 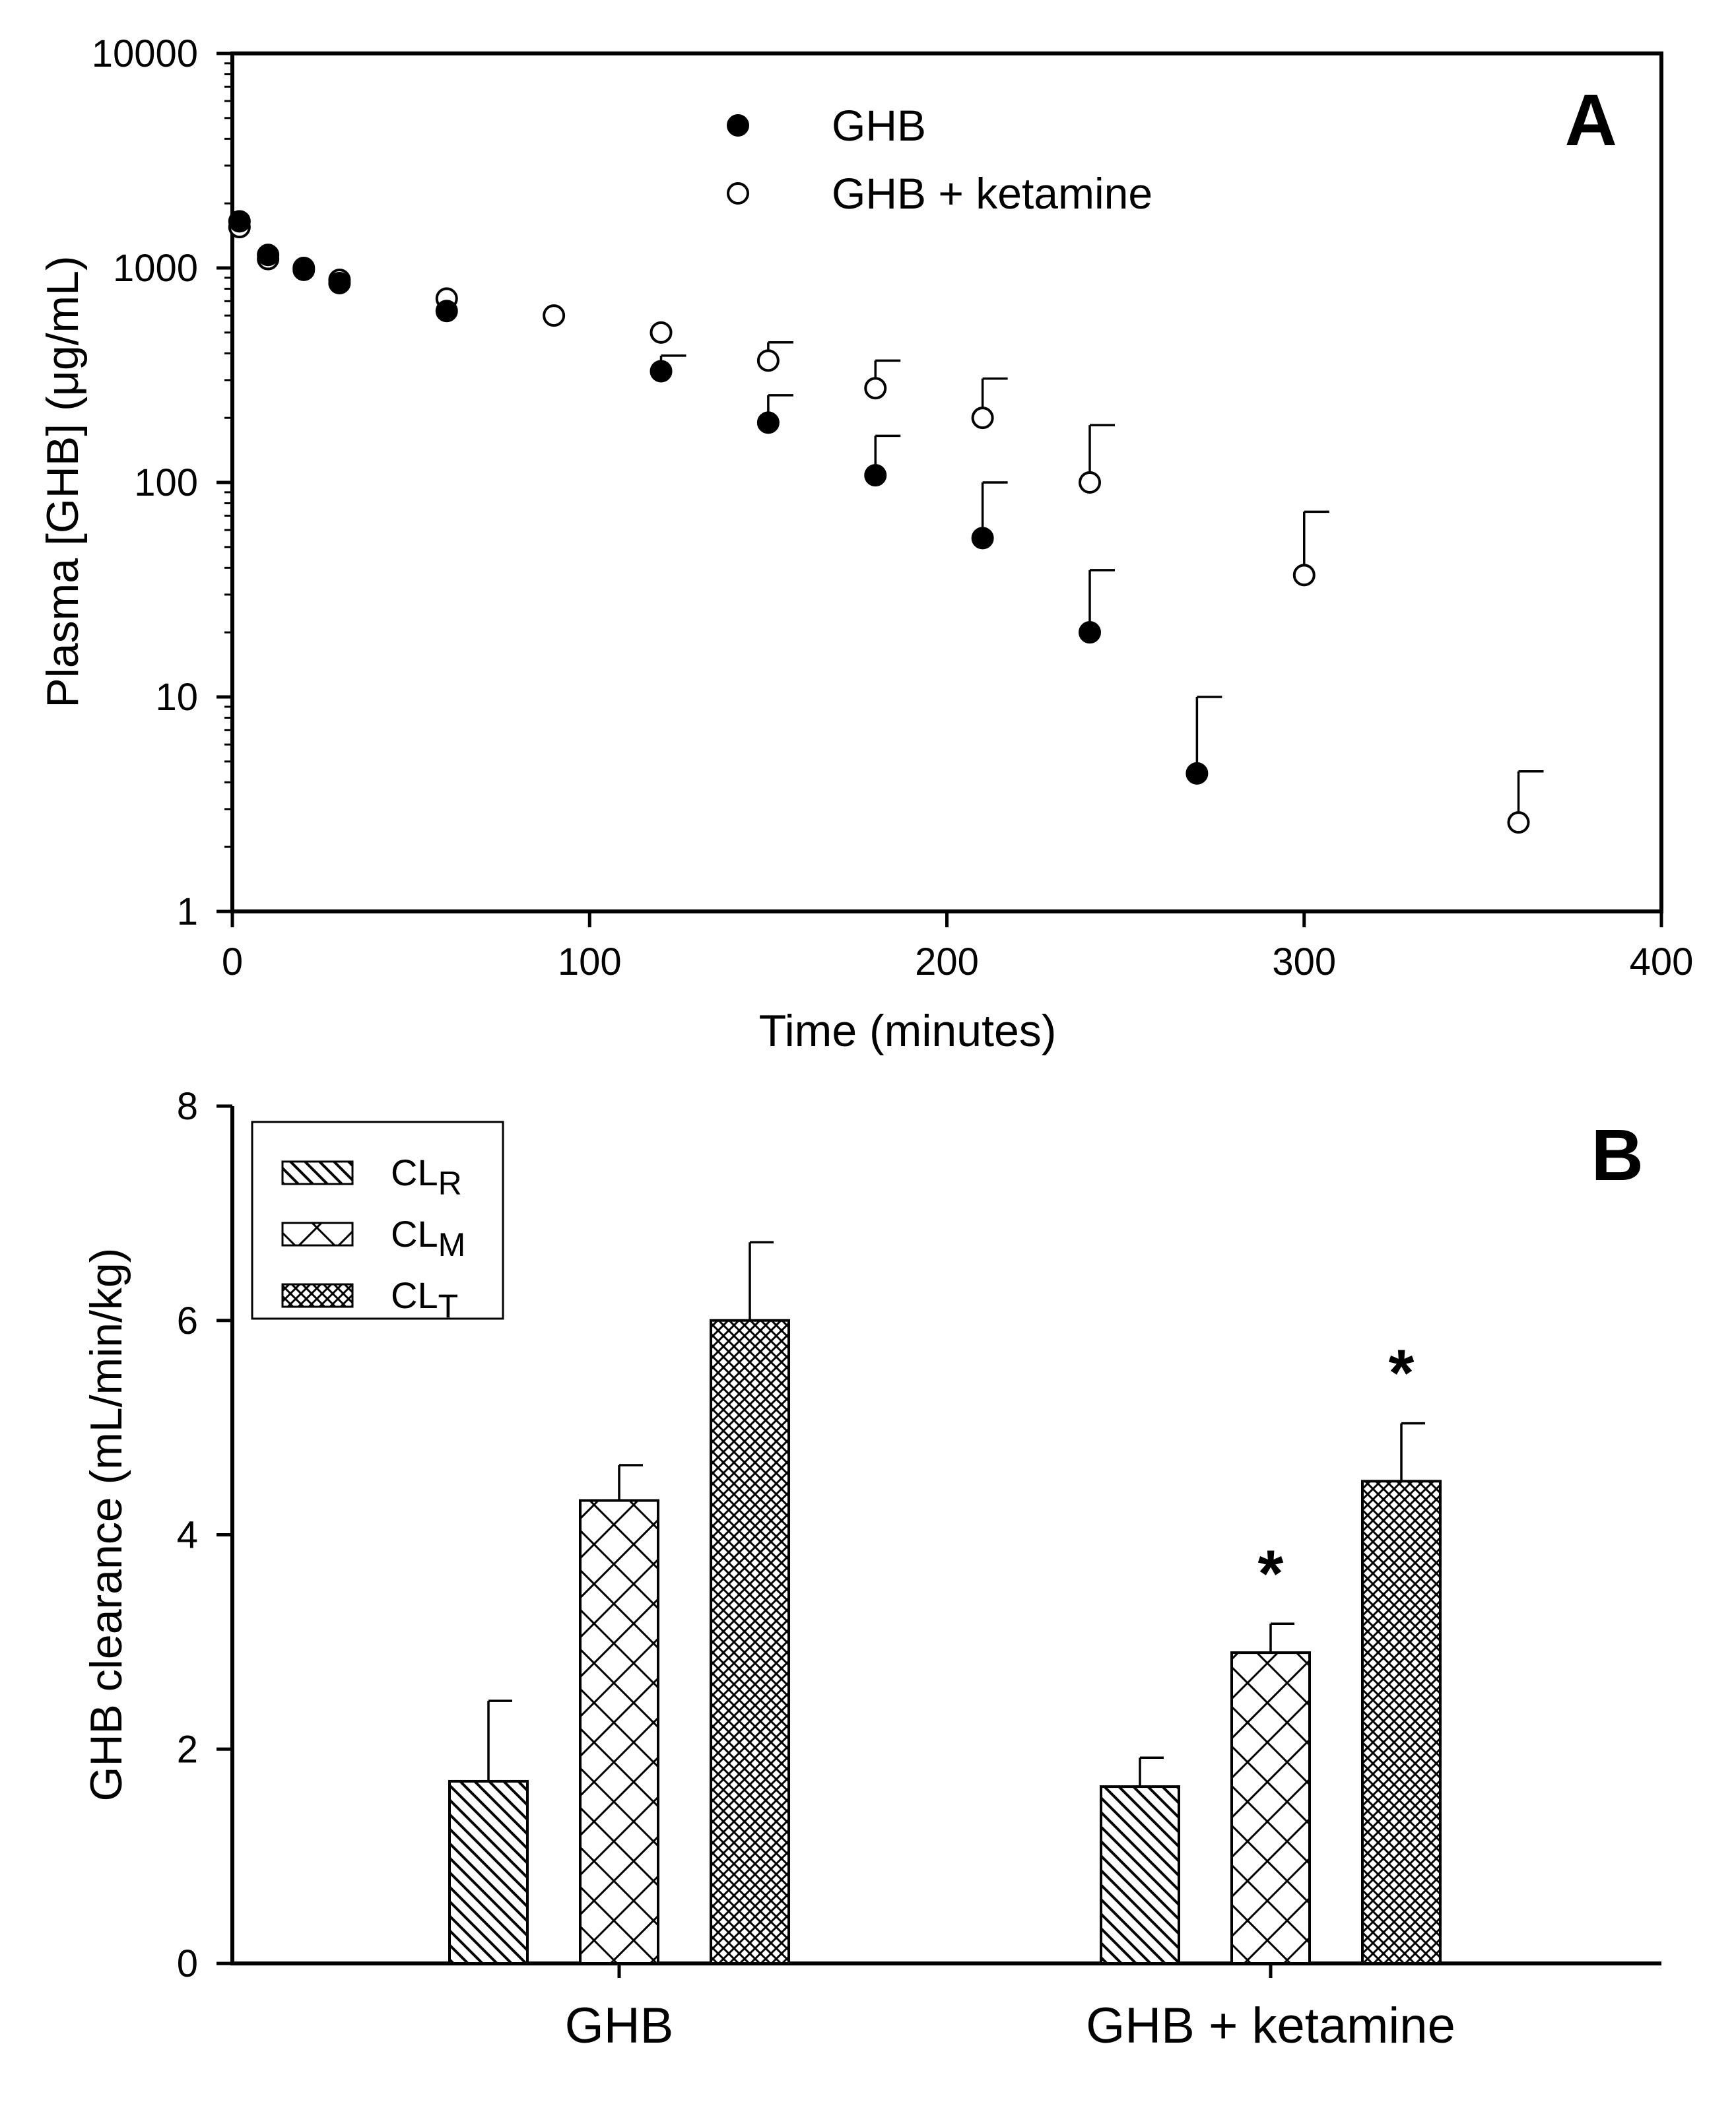 What do you see at coordinates (947, 961) in the screenshot?
I see `x-tick-label: 200` at bounding box center [947, 961].